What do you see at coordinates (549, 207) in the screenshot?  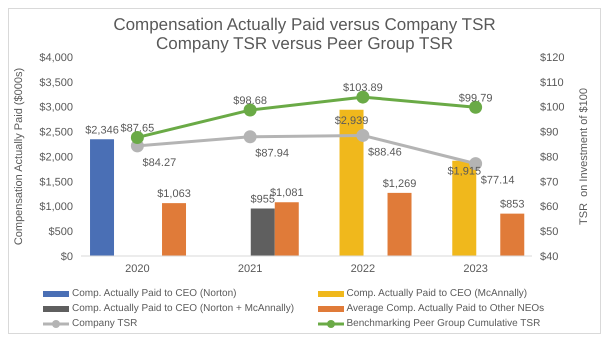 I see `y2-tick-label: $60` at bounding box center [549, 207].